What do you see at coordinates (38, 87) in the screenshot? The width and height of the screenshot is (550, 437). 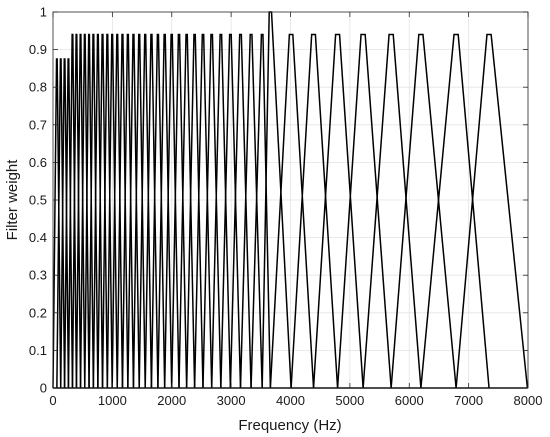 I see `y-tick-label: 0.8` at bounding box center [38, 87].